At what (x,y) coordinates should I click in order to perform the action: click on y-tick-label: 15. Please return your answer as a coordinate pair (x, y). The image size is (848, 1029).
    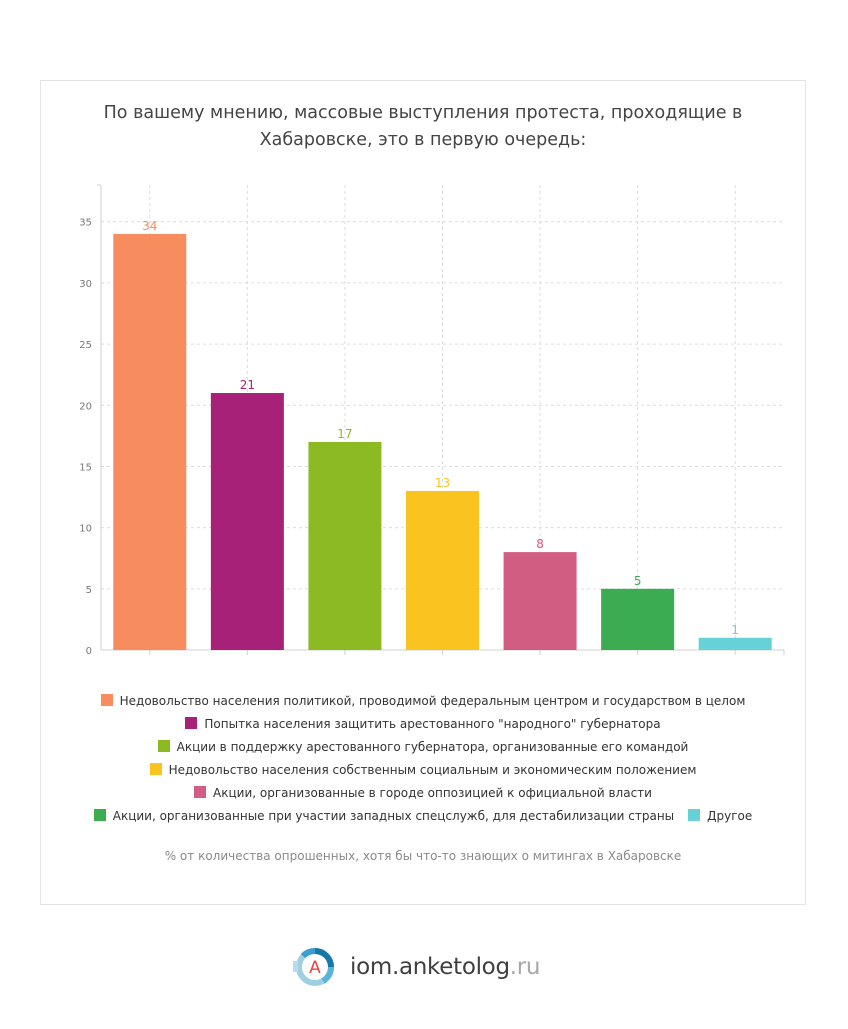
    Looking at the image, I should click on (85, 467).